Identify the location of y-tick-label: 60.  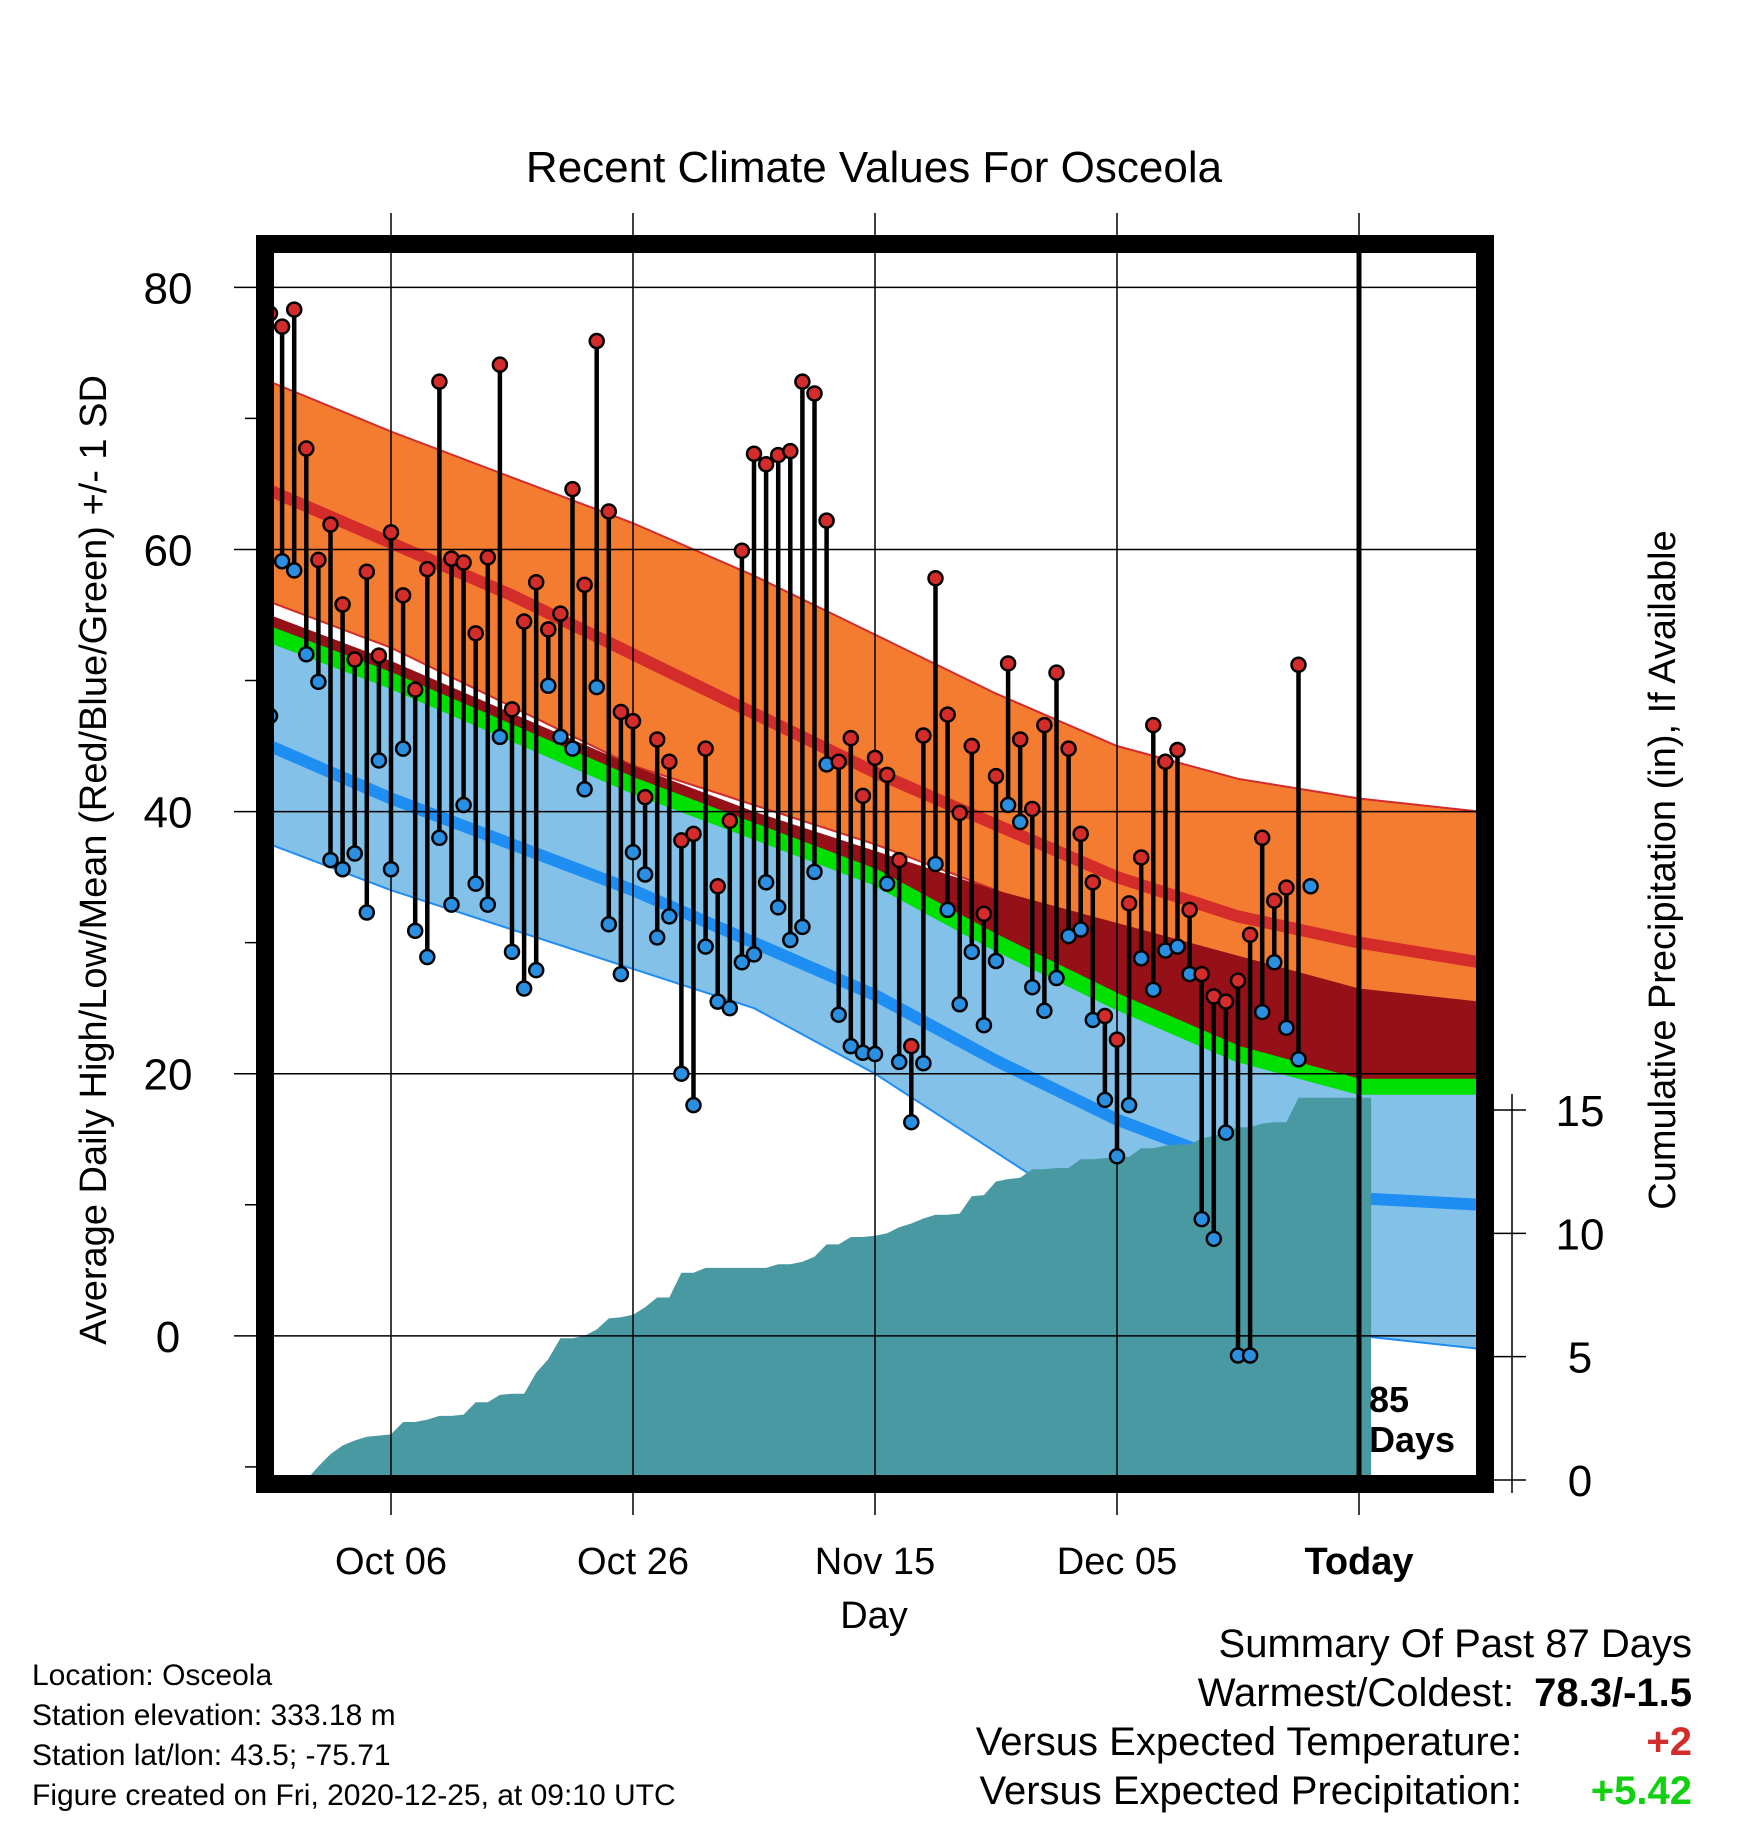
(168, 550).